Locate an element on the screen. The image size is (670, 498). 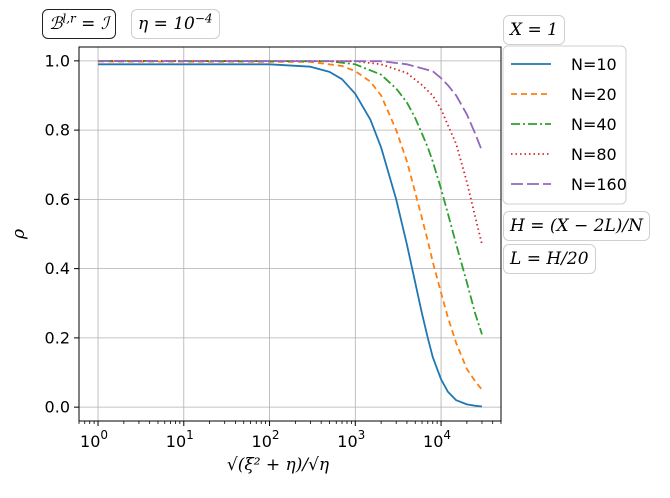
eta-sup: −4 is located at coordinates (203, 18).